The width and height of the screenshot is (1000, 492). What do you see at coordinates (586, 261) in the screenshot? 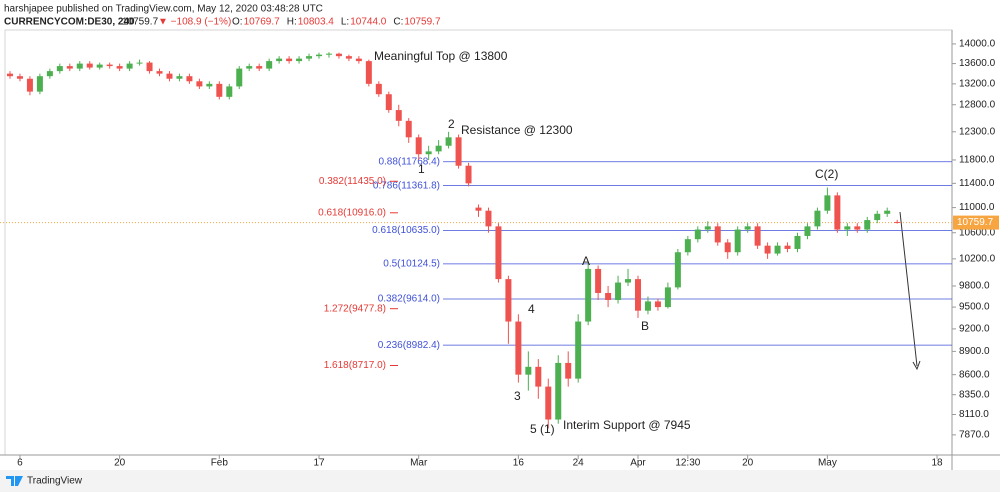
I see `annotation: A` at bounding box center [586, 261].